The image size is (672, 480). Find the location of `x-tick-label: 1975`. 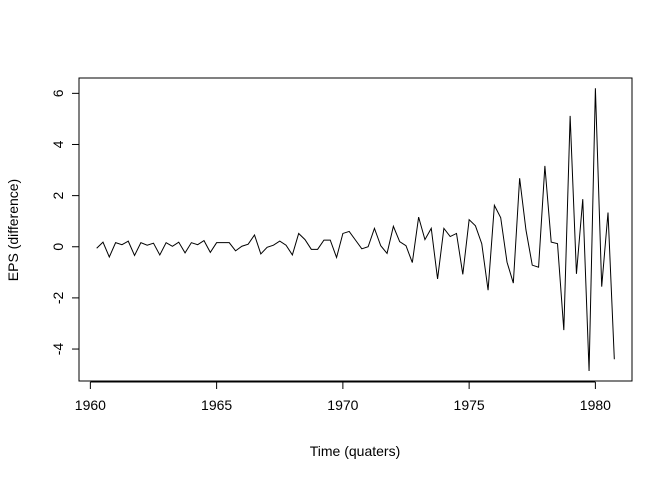

x-tick-label: 1975 is located at coordinates (469, 405).